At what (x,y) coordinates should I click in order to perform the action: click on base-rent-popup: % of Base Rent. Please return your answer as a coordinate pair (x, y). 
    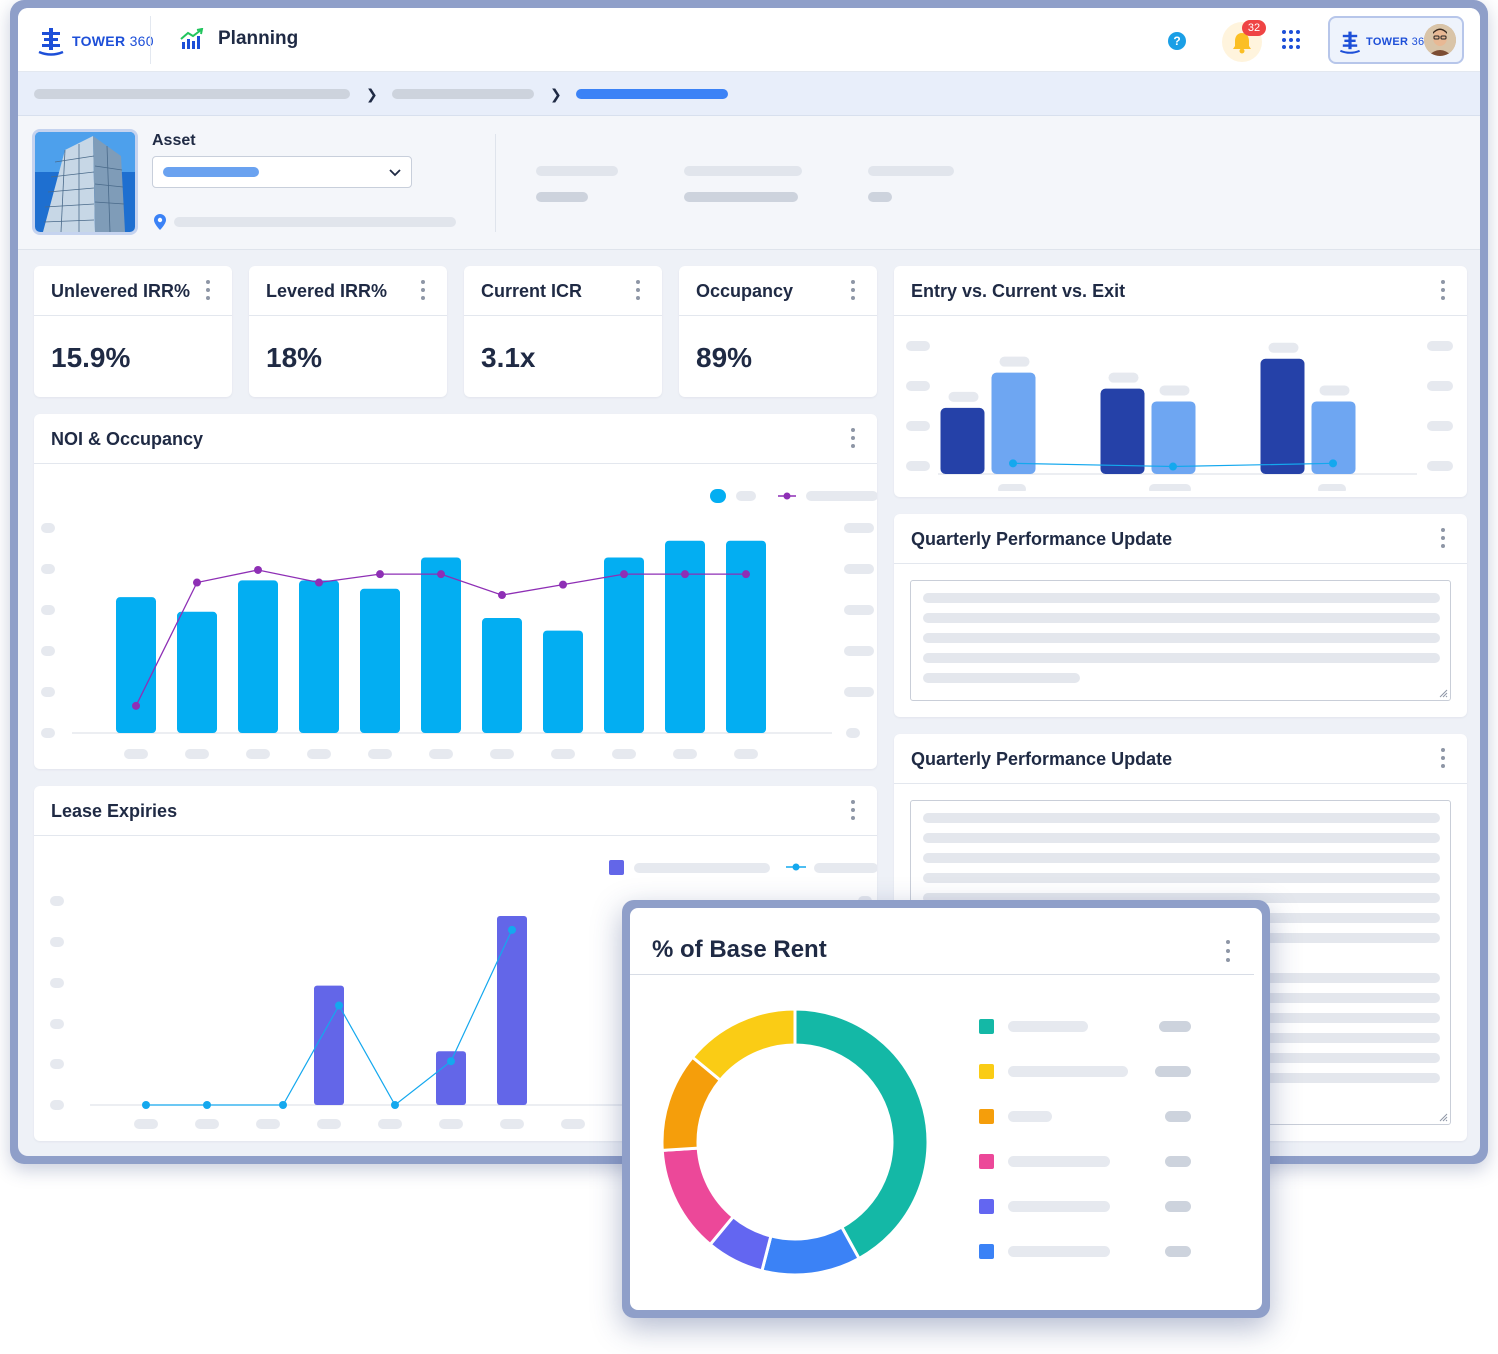
    Looking at the image, I should click on (946, 1109).